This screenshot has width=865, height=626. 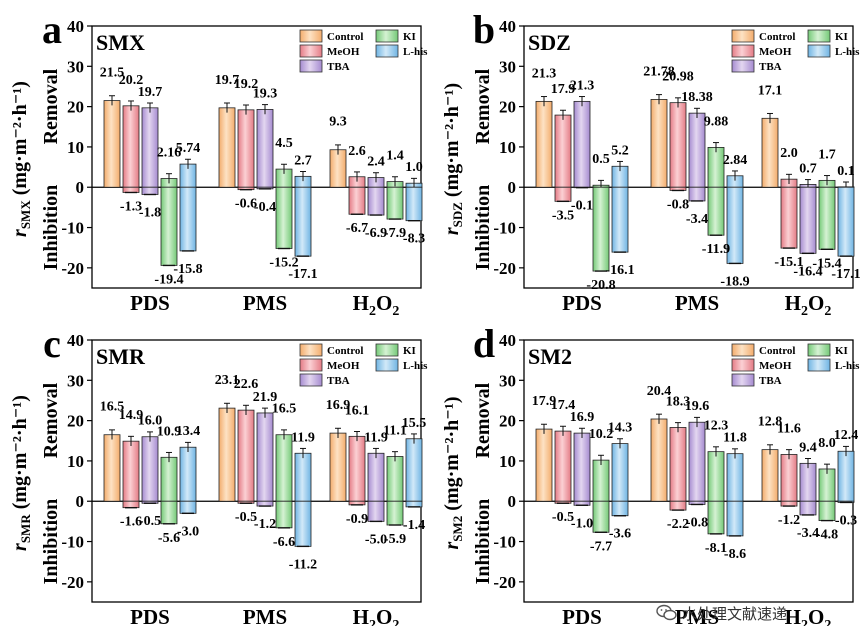 I want to click on value-label: 23.1, so click(x=227, y=380).